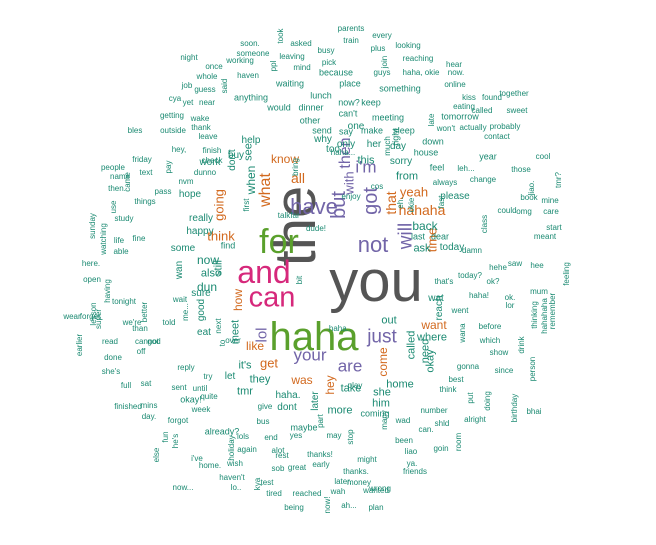 Image resolution: width=656 pixels, height=545 pixels. I want to click on word-cloud-word: looking, so click(408, 45).